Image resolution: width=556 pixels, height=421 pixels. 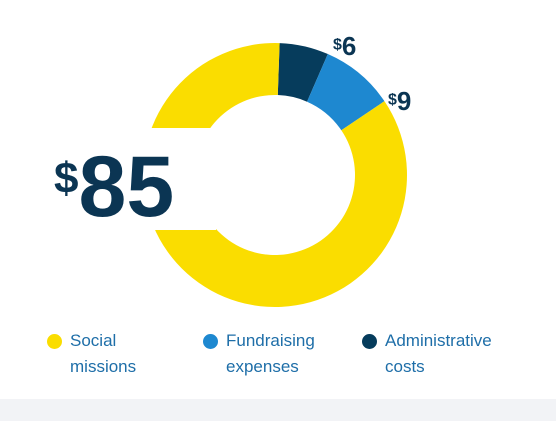 I want to click on slice-fundraising-expenses, so click(x=346, y=92).